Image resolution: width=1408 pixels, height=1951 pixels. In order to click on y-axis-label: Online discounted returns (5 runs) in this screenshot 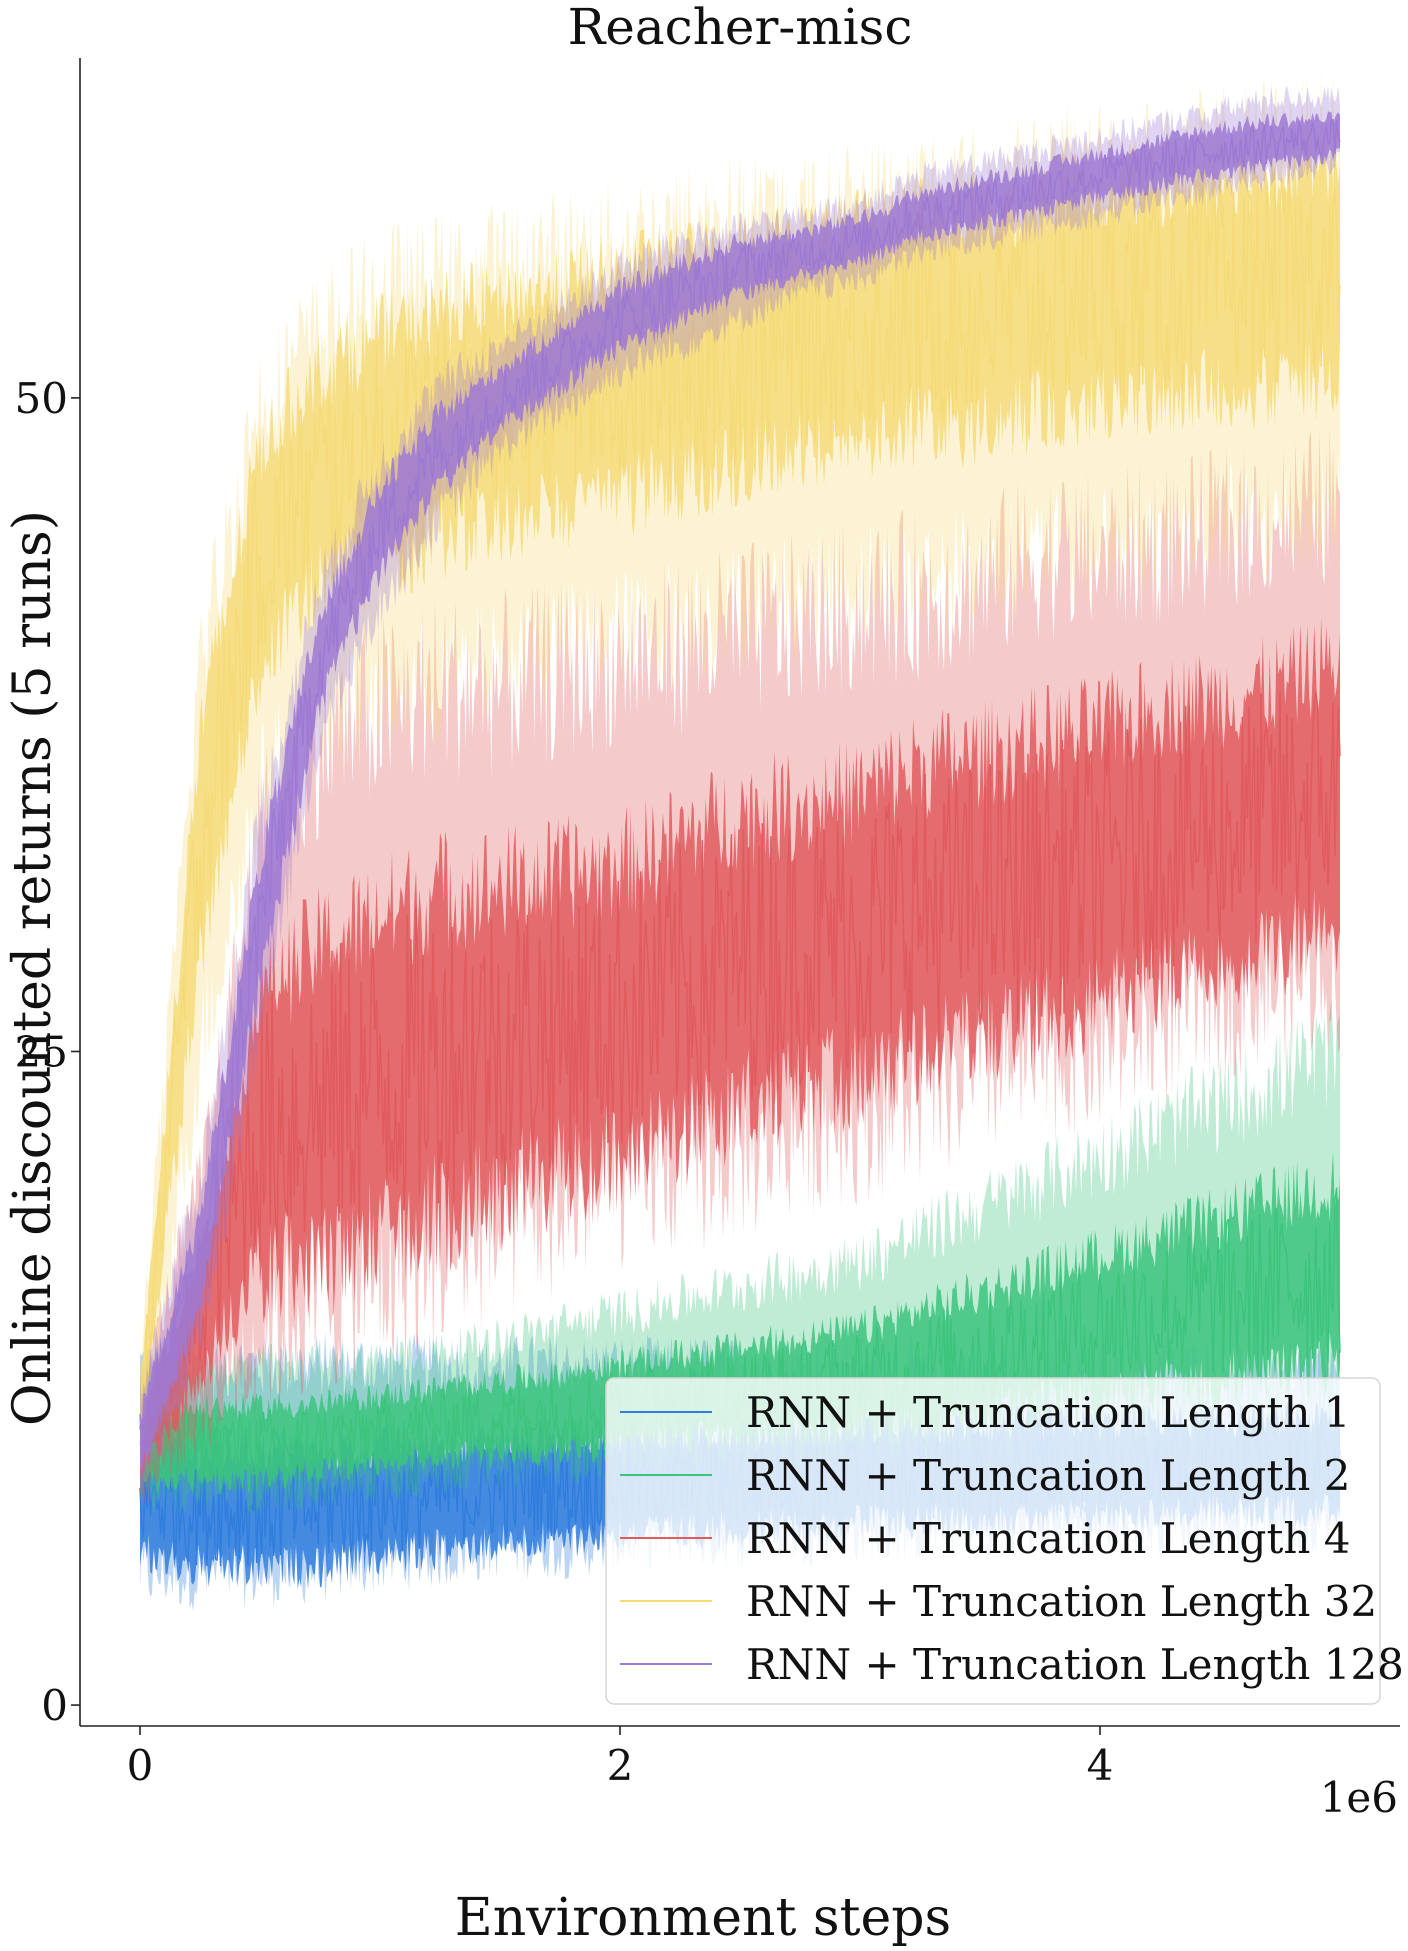, I will do `click(33, 968)`.